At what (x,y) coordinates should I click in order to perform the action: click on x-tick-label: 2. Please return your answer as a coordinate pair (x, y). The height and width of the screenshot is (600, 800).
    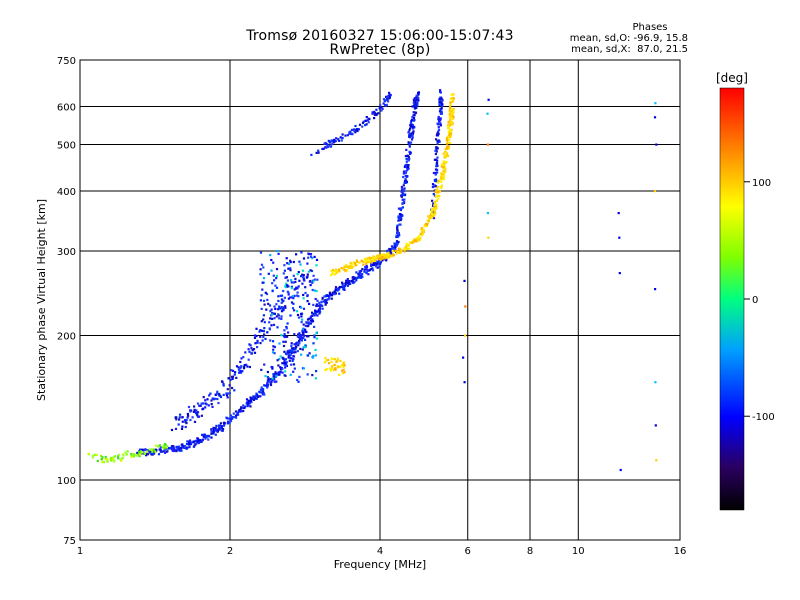
    Looking at the image, I should click on (230, 551).